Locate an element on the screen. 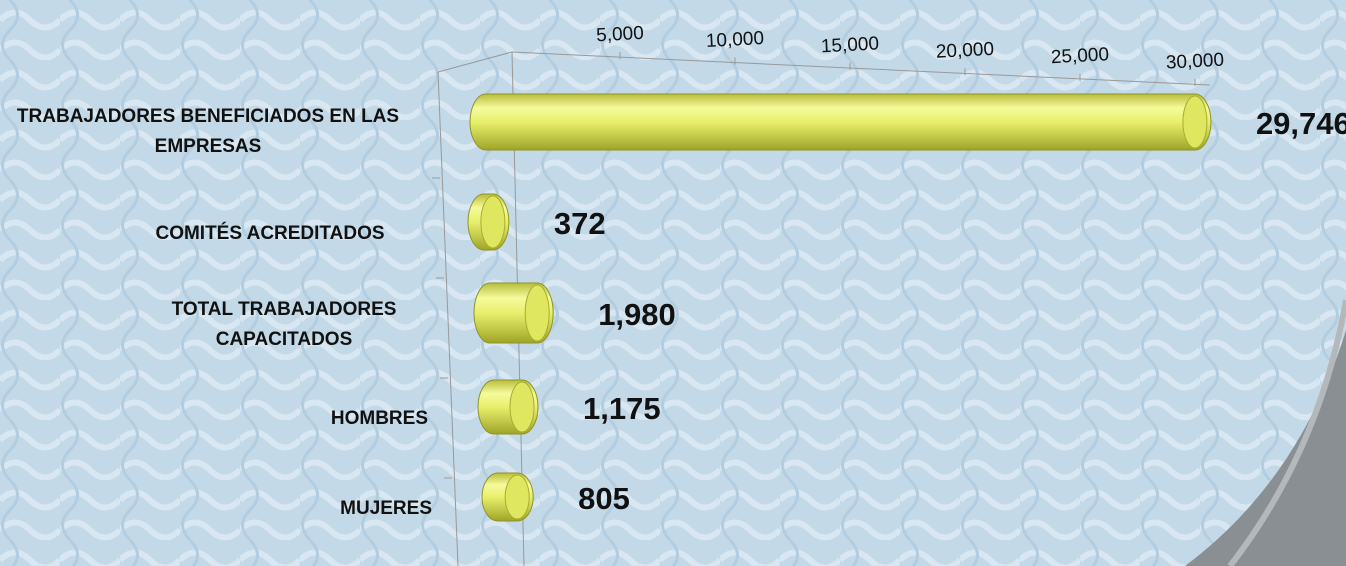 This screenshot has width=1346, height=566. depth-wall-top is located at coordinates (475, 62).